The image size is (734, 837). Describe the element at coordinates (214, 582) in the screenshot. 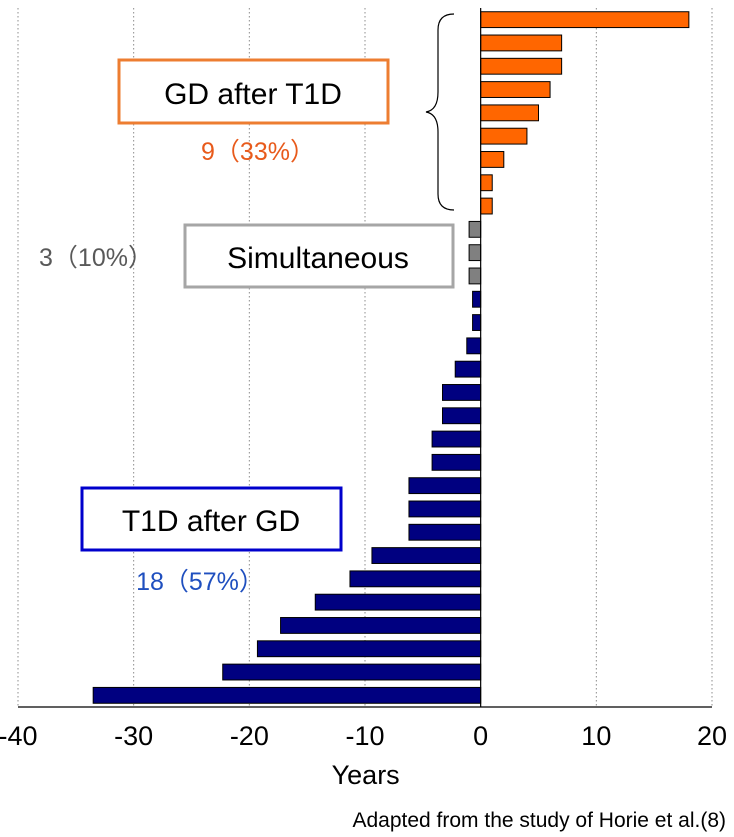

I see `t1d-after-gd-count-percent: （57%）` at that location.